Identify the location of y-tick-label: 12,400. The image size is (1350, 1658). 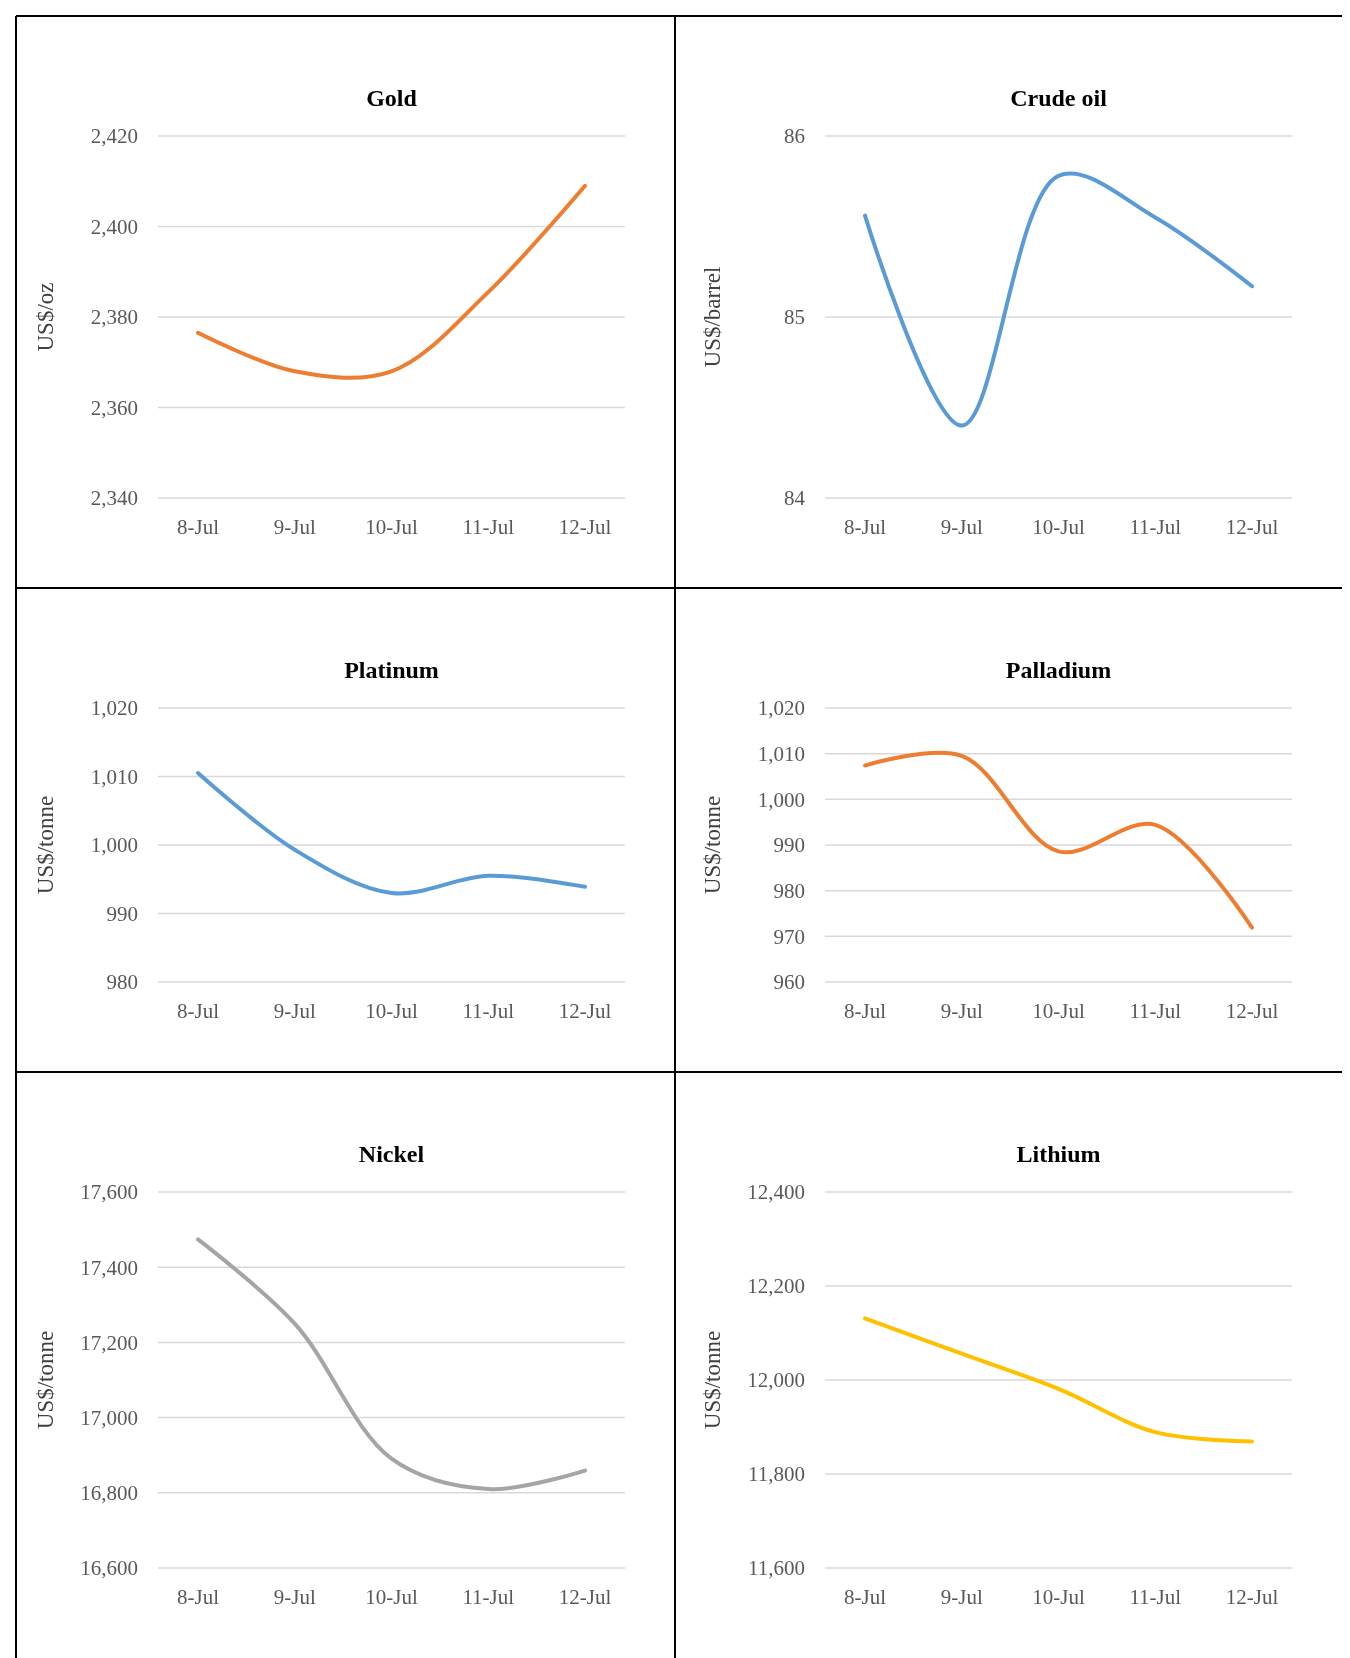
(776, 1192).